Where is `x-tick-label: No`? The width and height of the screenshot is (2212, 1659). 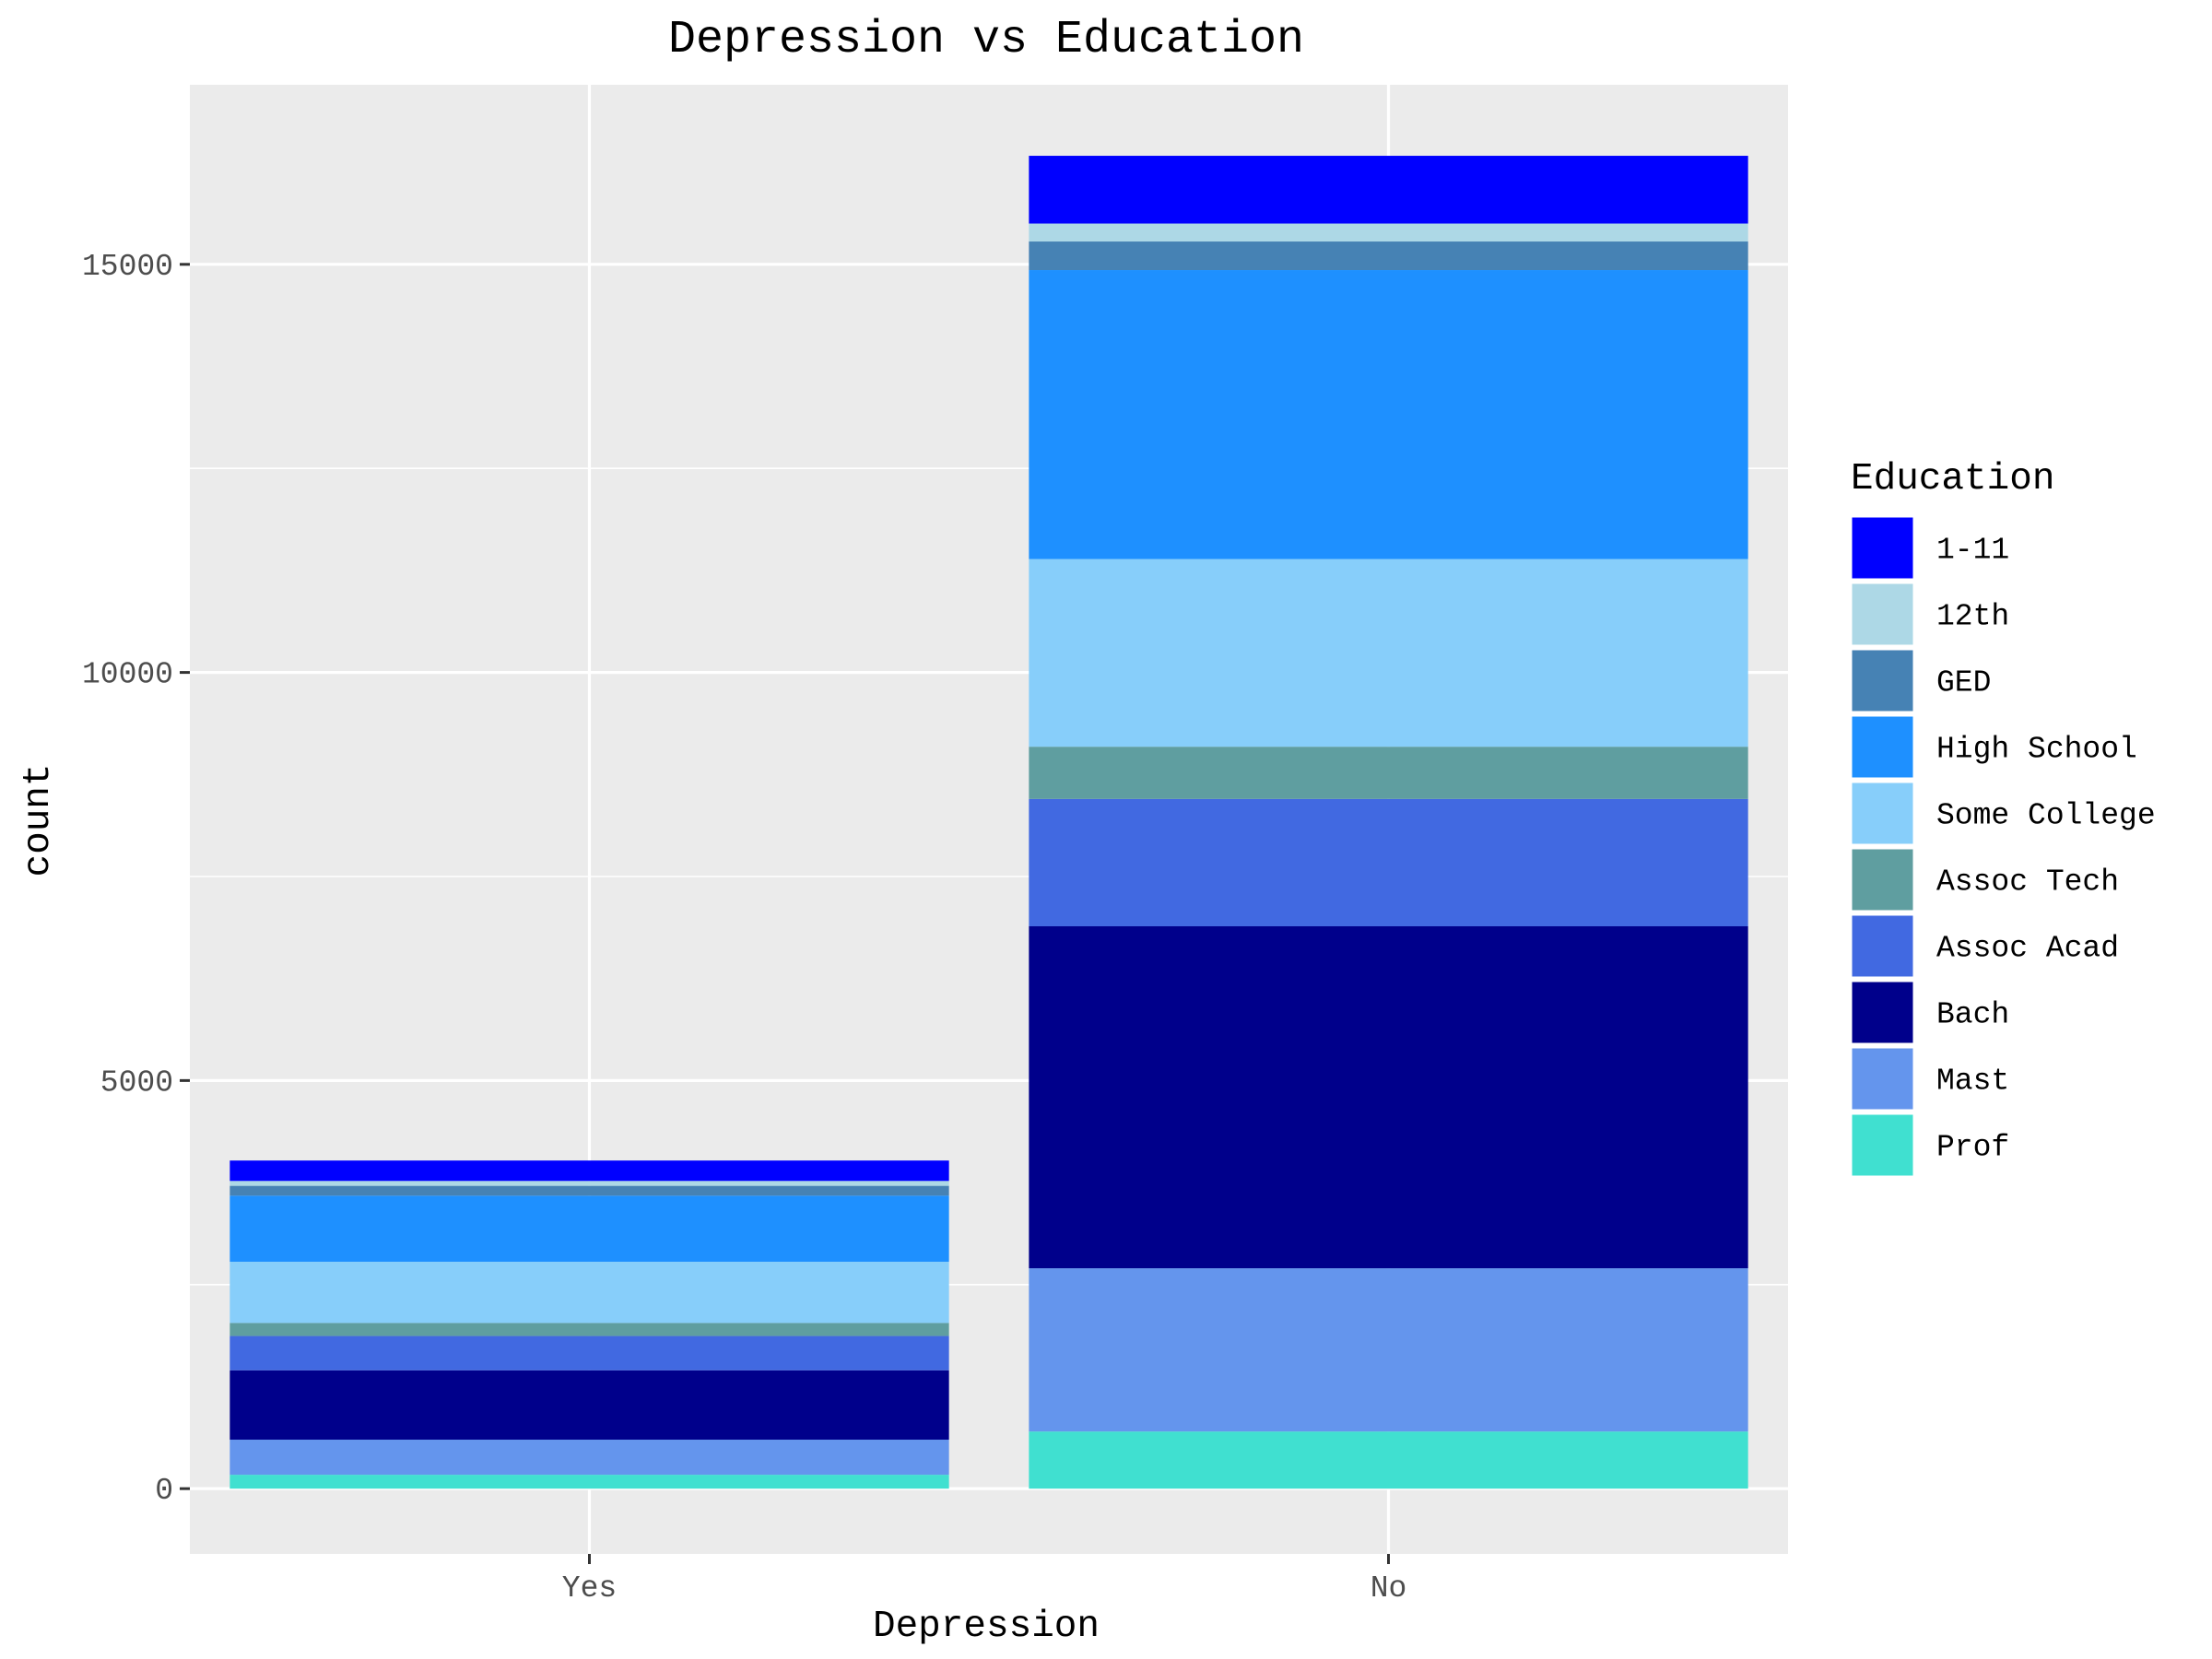
x-tick-label: No is located at coordinates (1389, 1588).